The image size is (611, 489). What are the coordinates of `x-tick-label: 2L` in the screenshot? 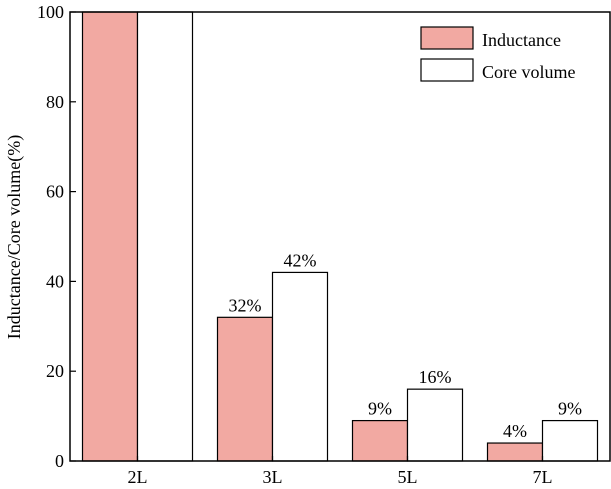 It's located at (138, 477).